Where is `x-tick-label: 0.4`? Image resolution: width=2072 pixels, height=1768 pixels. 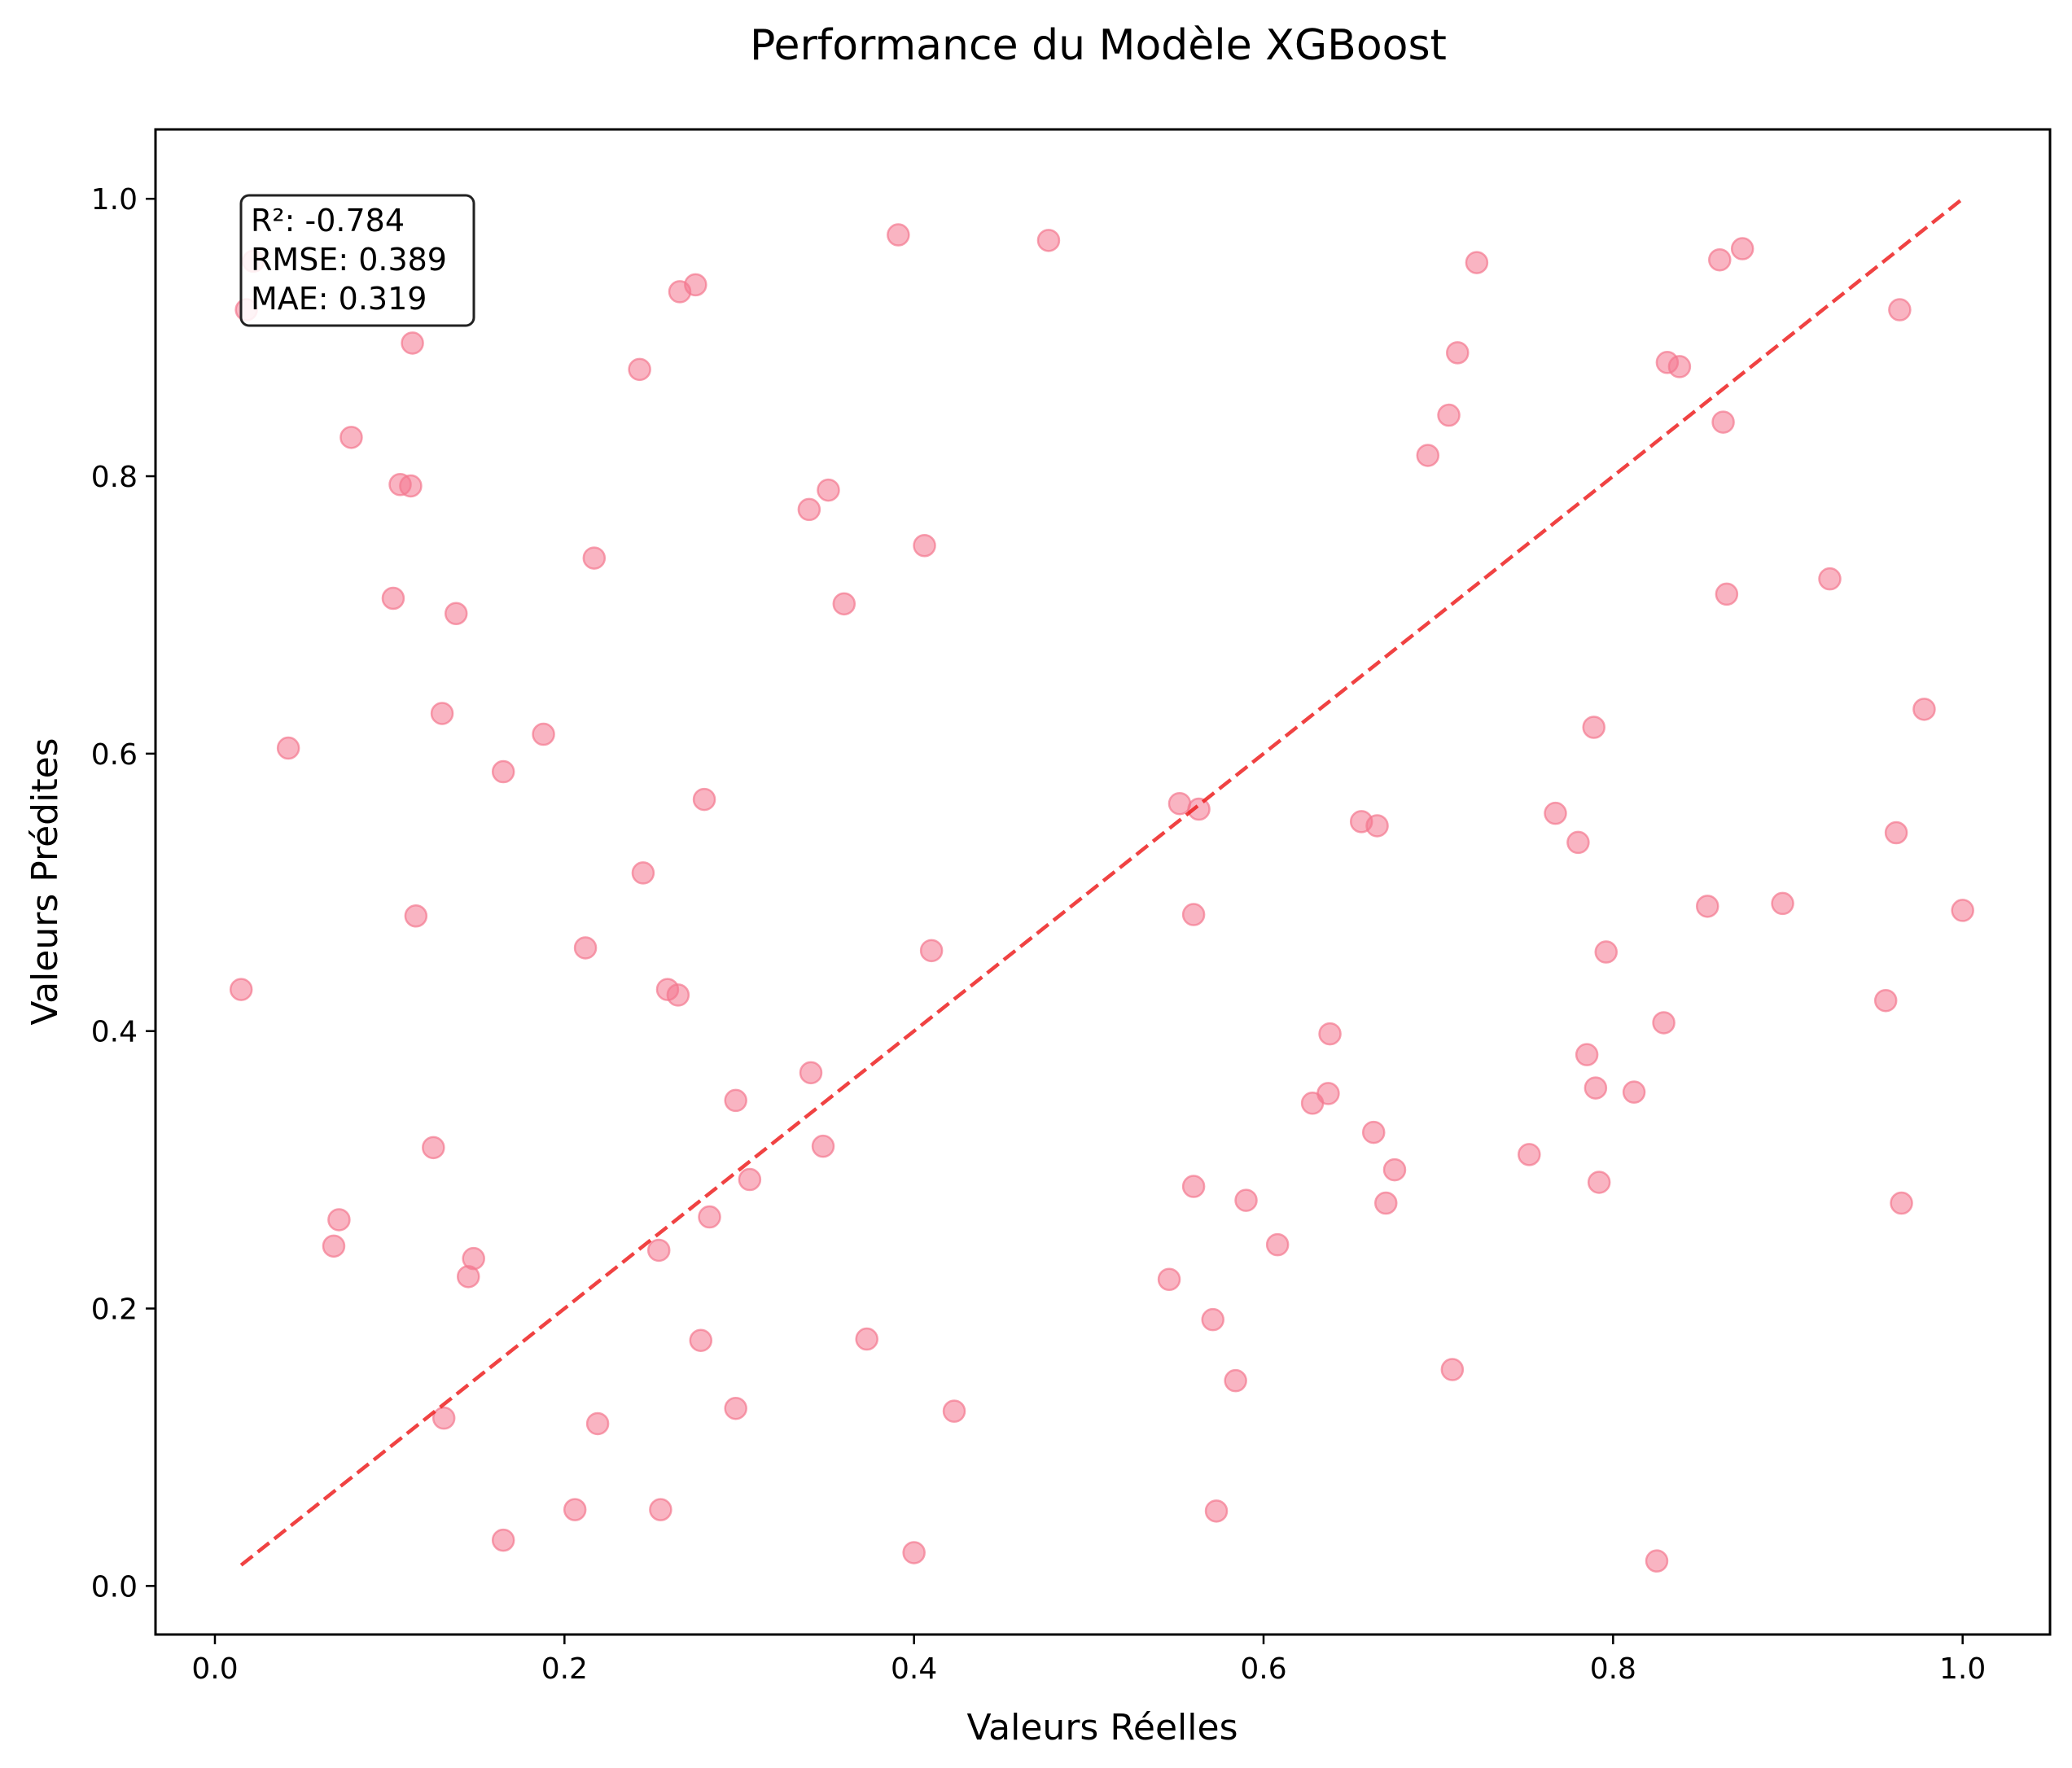 x-tick-label: 0.4 is located at coordinates (914, 1669).